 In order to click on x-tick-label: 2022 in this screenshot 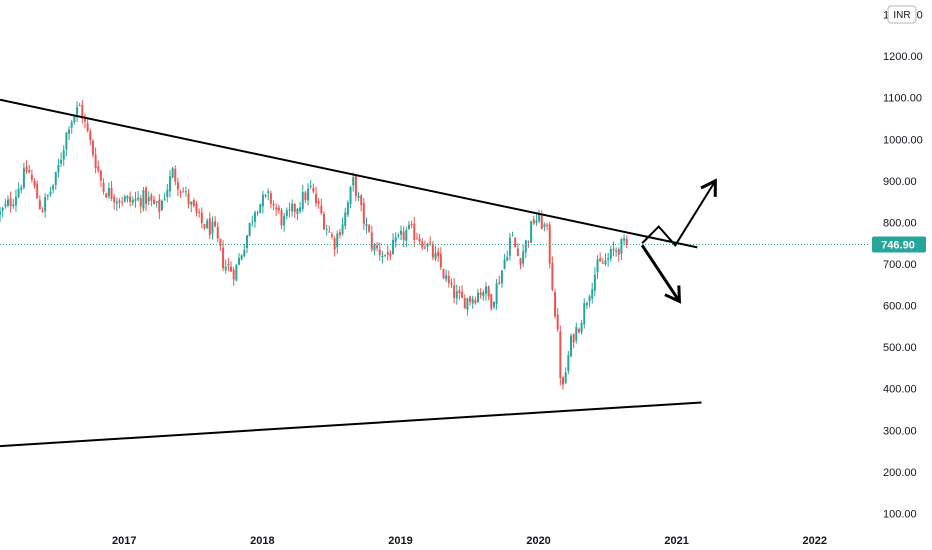, I will do `click(815, 541)`.